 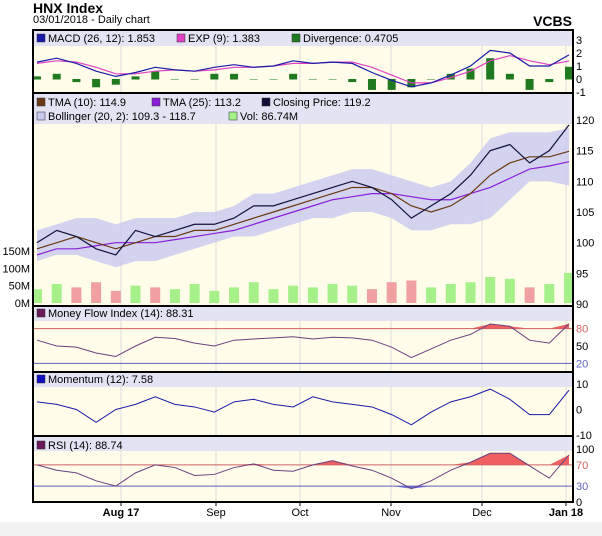 What do you see at coordinates (16, 269) in the screenshot?
I see `volume-tick-label: 100M` at bounding box center [16, 269].